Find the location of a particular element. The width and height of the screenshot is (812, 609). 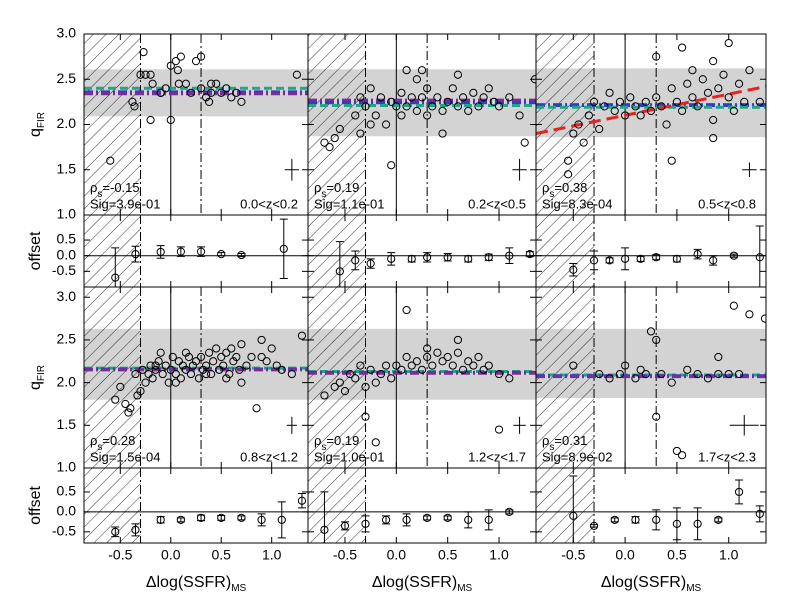

y-tick-label: 0.5 is located at coordinates (67, 239).